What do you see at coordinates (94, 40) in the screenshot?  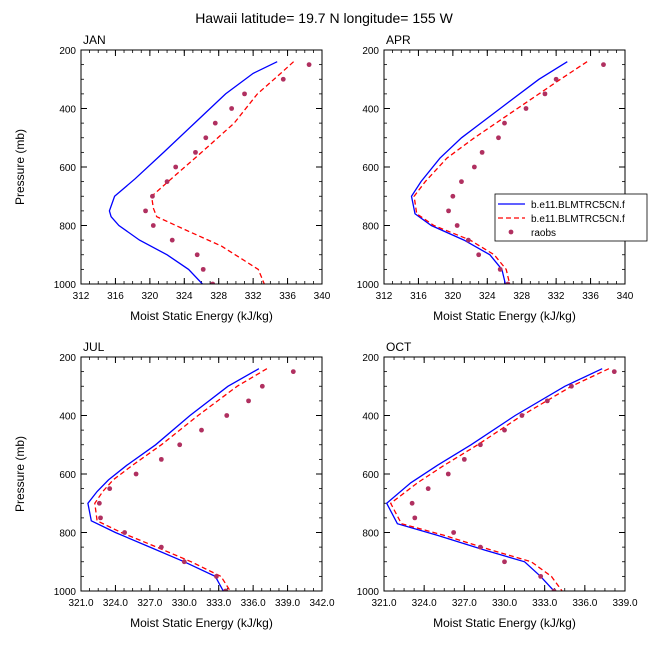 I see `panel-label: JAN` at bounding box center [94, 40].